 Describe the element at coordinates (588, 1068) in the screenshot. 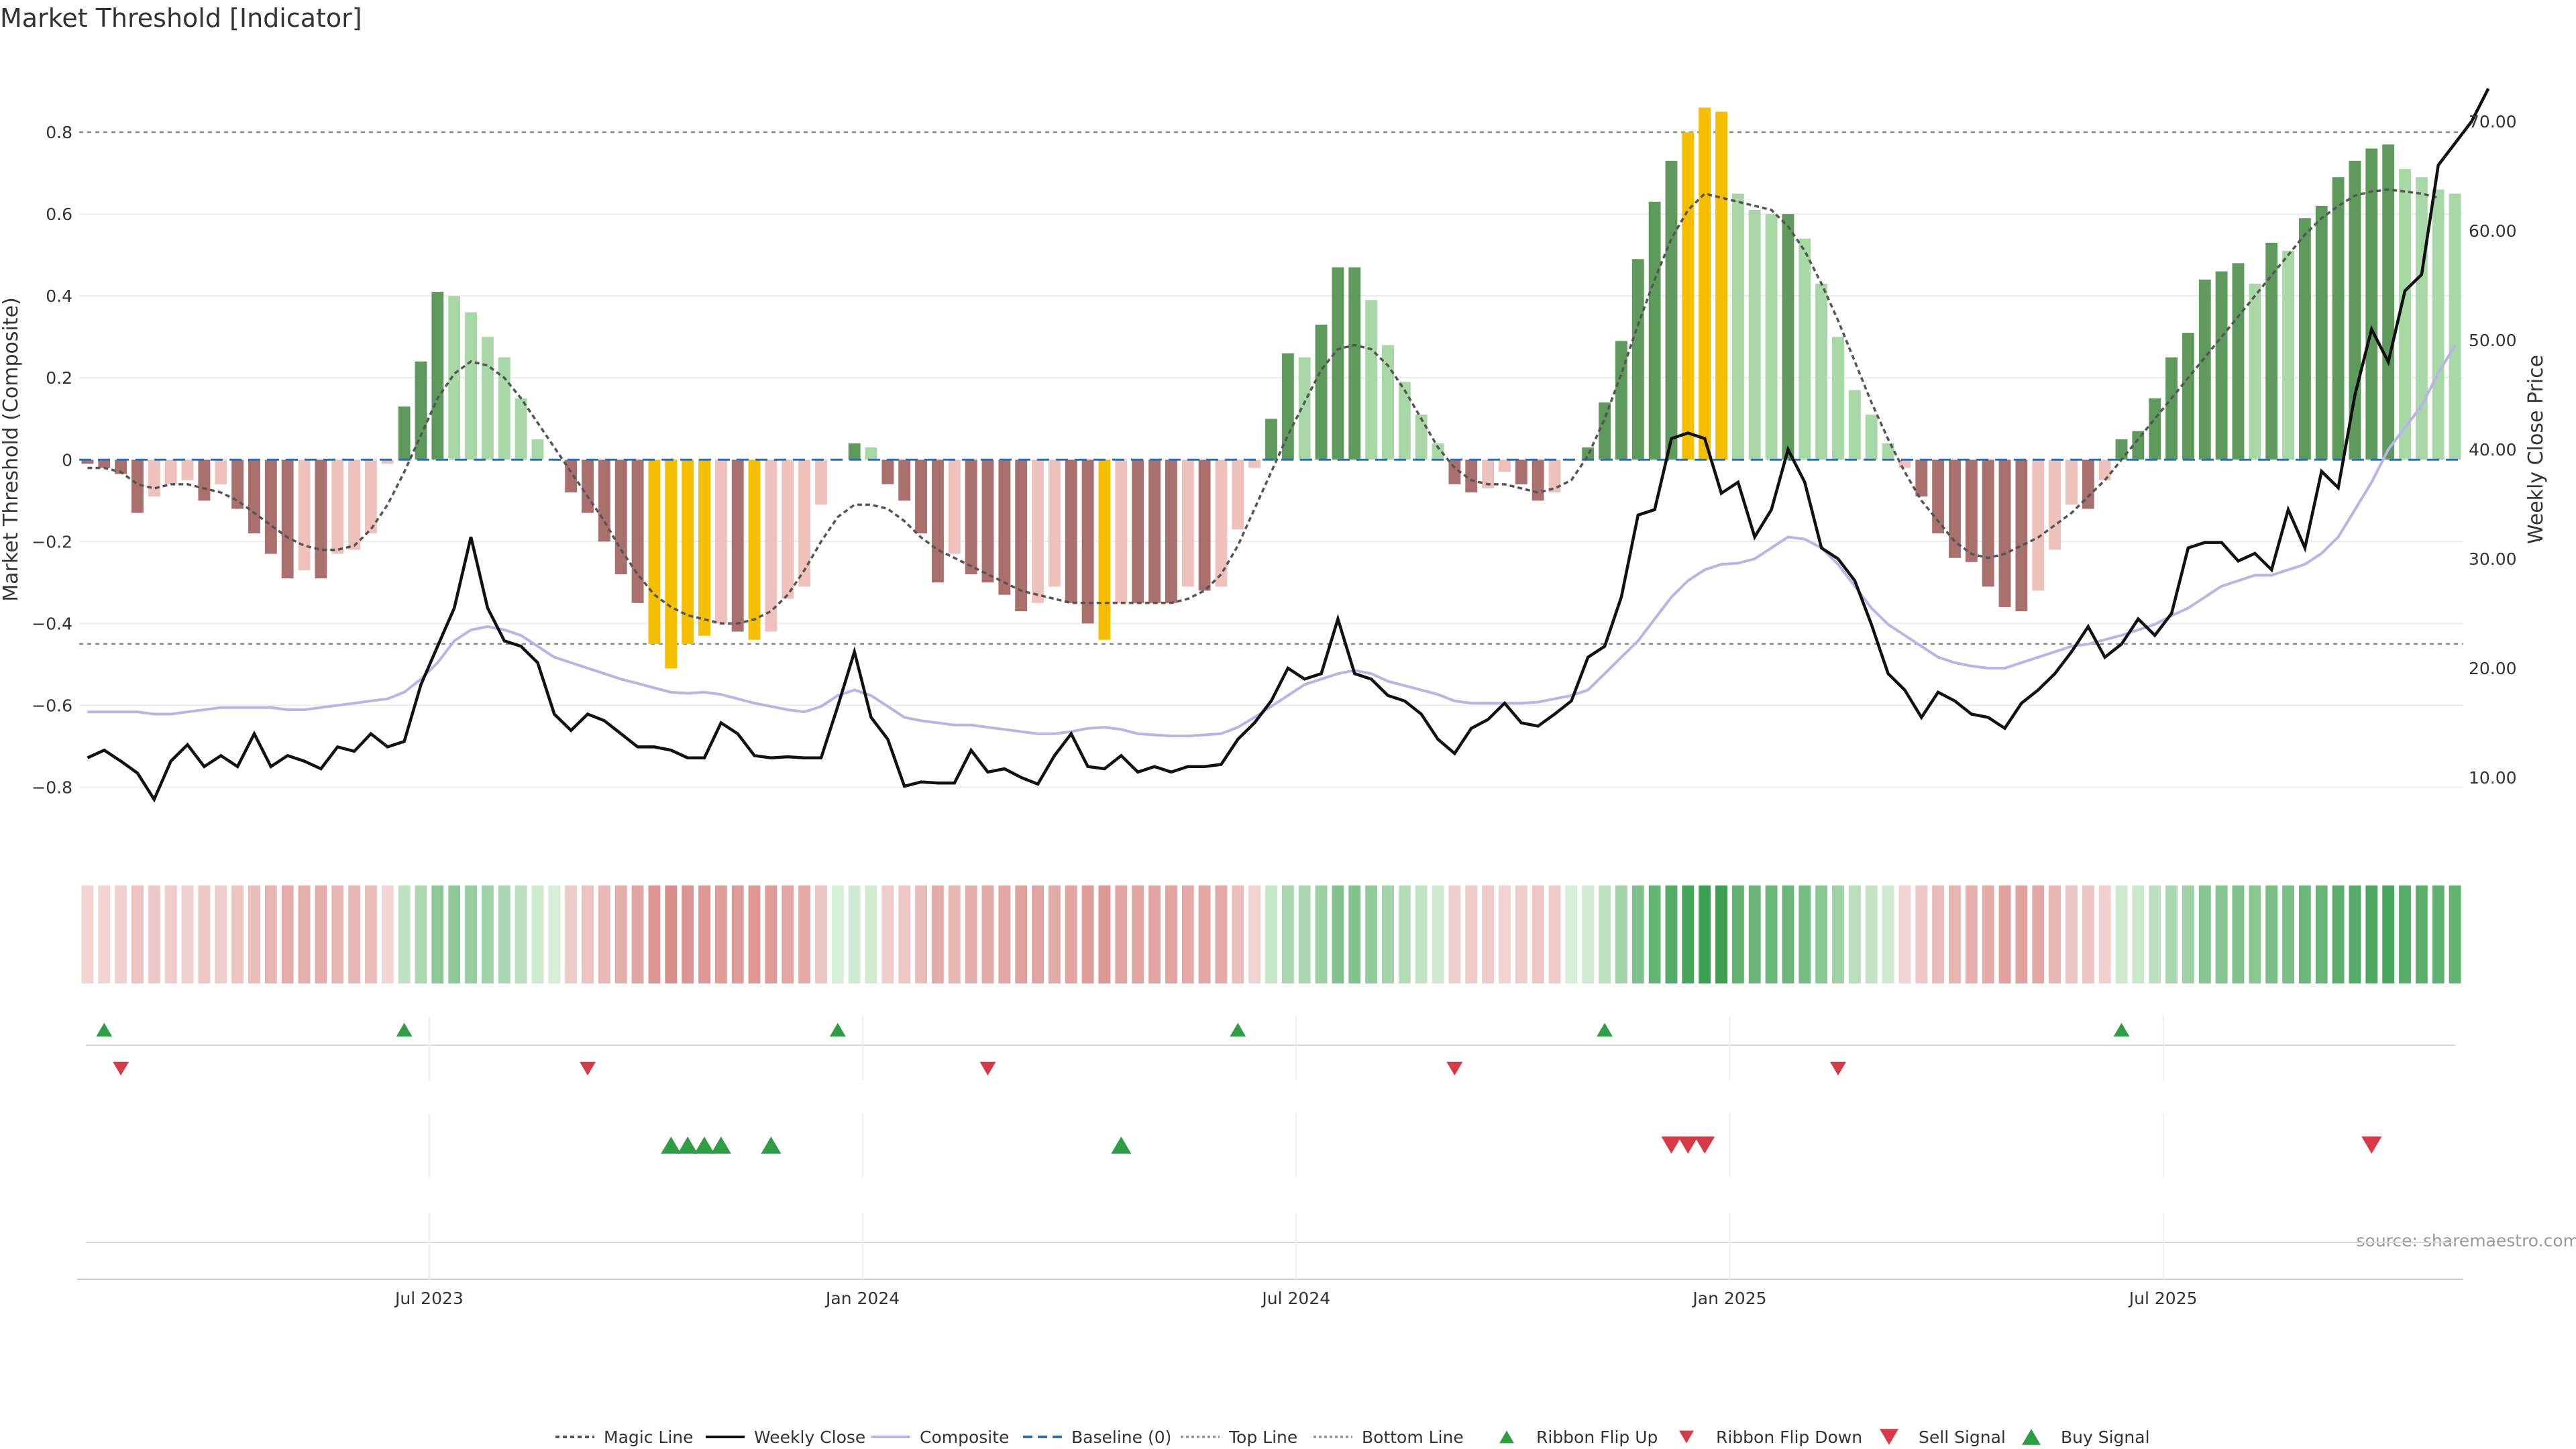

I see `ribbon-flip-down-marker` at that location.